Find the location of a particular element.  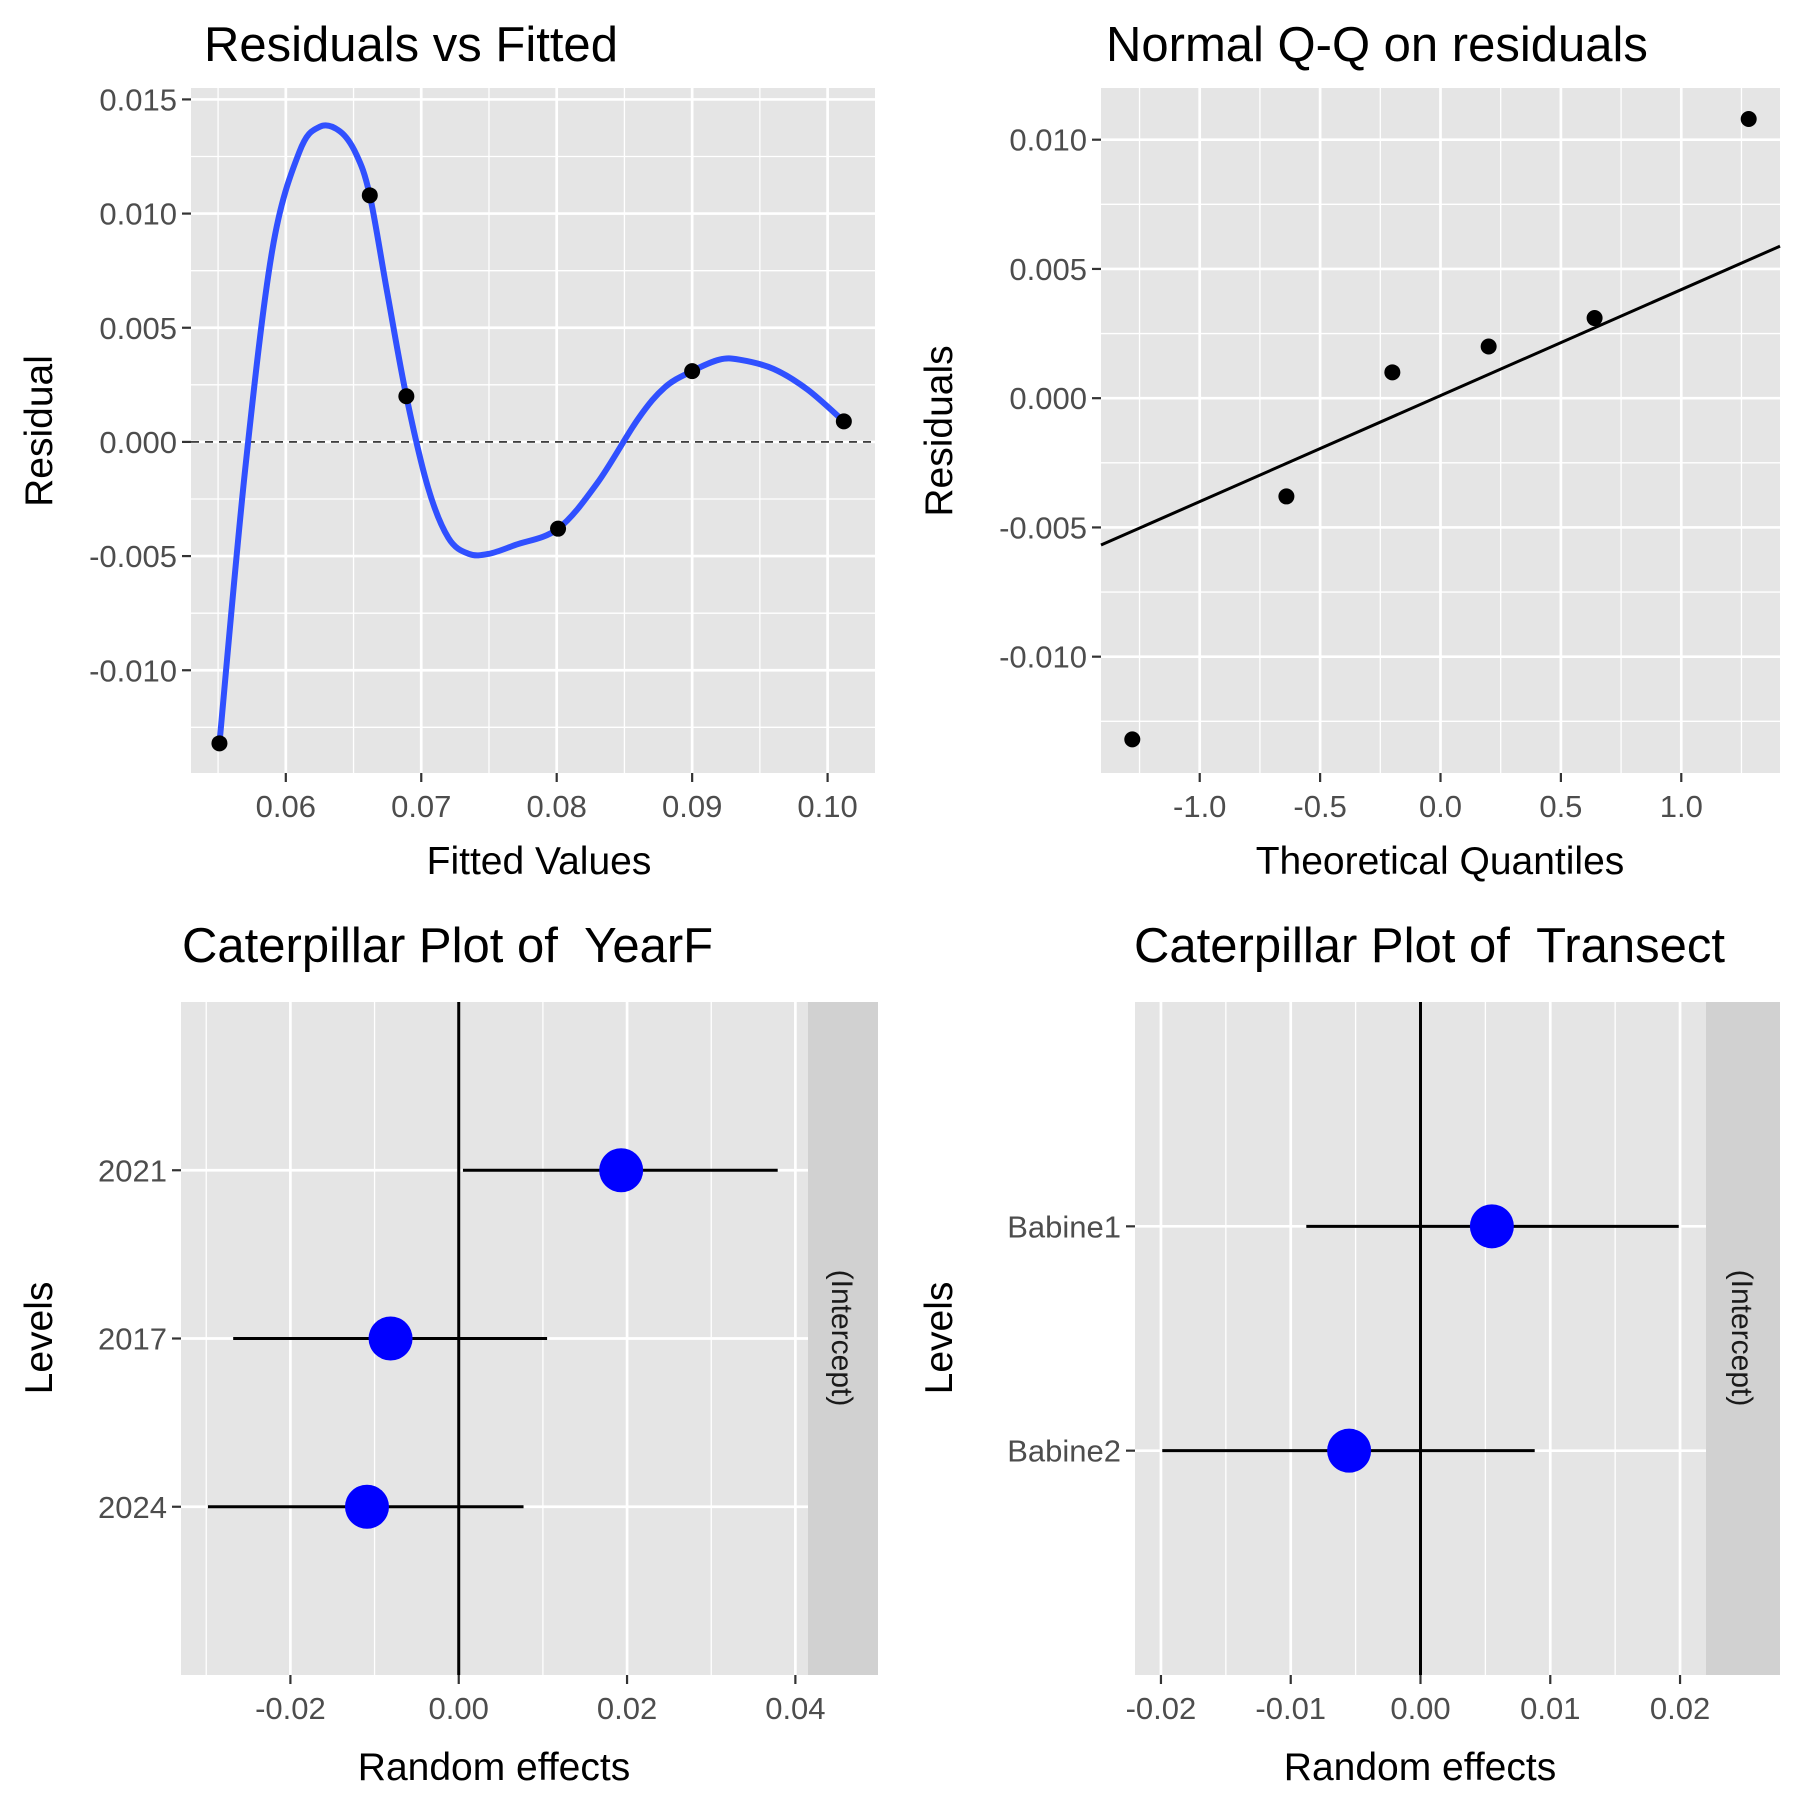

chart-title: Caterpillar Plot of Transect is located at coordinates (1429, 946).